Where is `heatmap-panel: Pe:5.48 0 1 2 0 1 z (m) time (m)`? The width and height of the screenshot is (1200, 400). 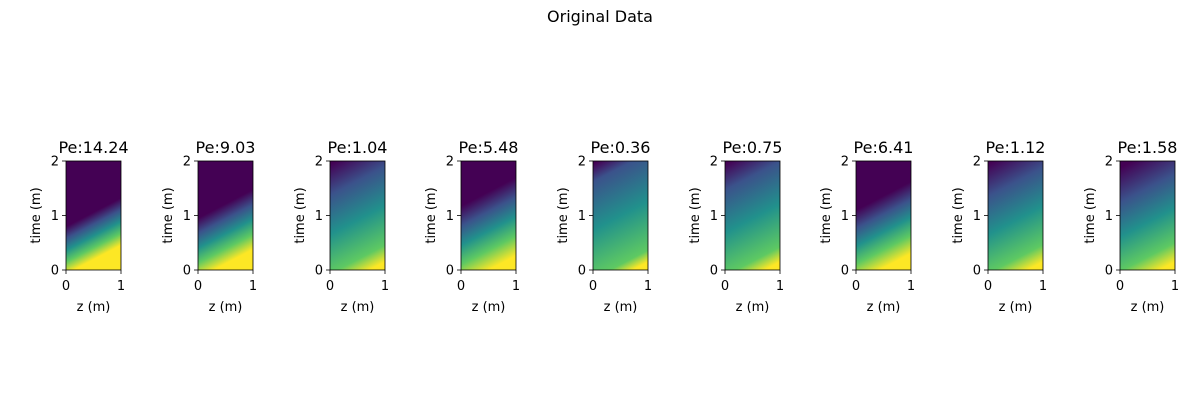
heatmap-panel: Pe:5.48 0 1 2 0 1 z (m) time (m) is located at coordinates (472, 226).